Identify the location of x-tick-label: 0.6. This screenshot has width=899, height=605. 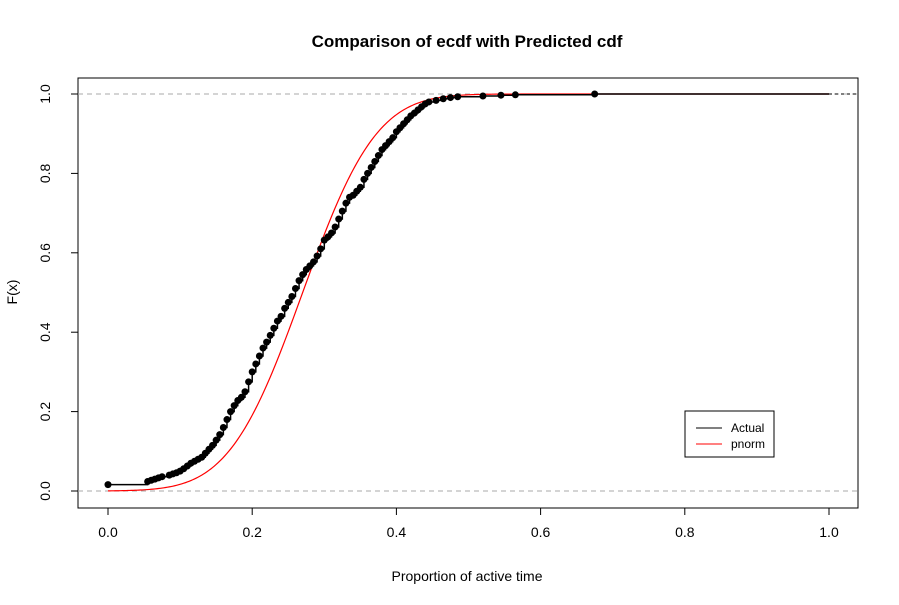
(541, 532).